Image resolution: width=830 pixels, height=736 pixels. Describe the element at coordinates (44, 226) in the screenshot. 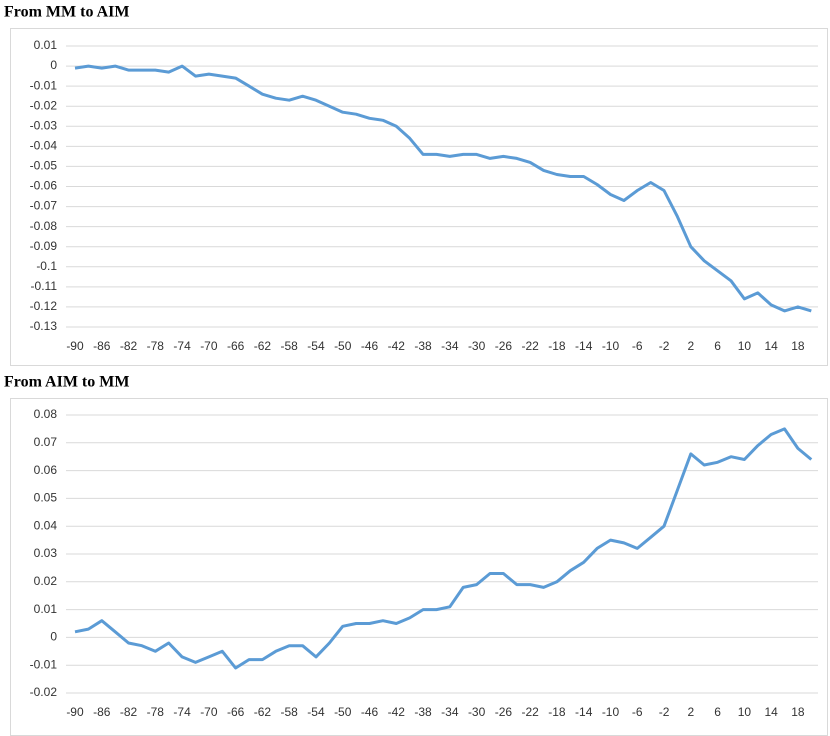

I see `y-tick-label: -0.08` at that location.